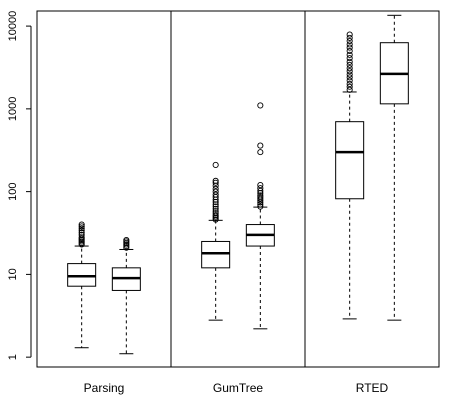 This screenshot has width=451, height=403. Describe the element at coordinates (13, 26) in the screenshot. I see `y-tick-label: 10000` at that location.